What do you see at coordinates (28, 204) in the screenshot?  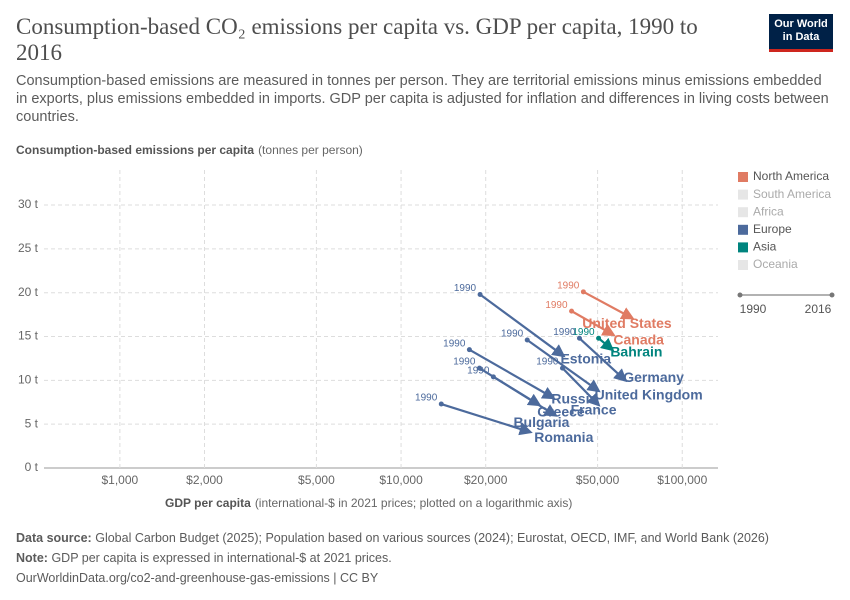 I see `y-tick-label: 30 t` at bounding box center [28, 204].